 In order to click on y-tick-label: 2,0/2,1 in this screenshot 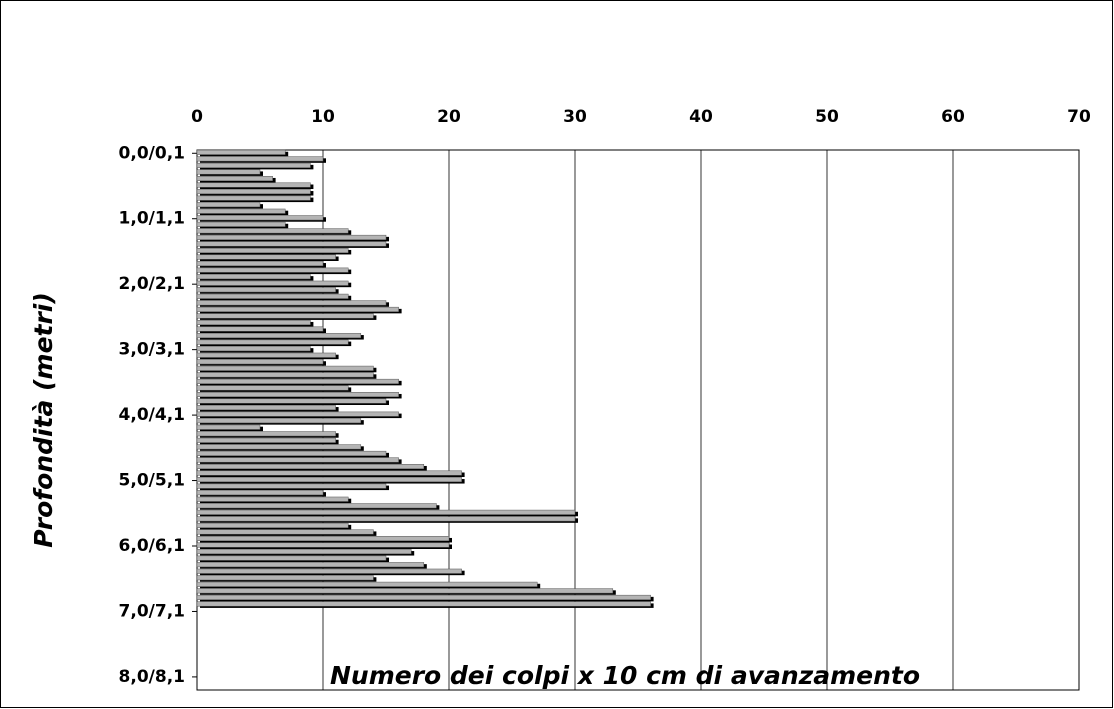, I will do `click(152, 284)`.